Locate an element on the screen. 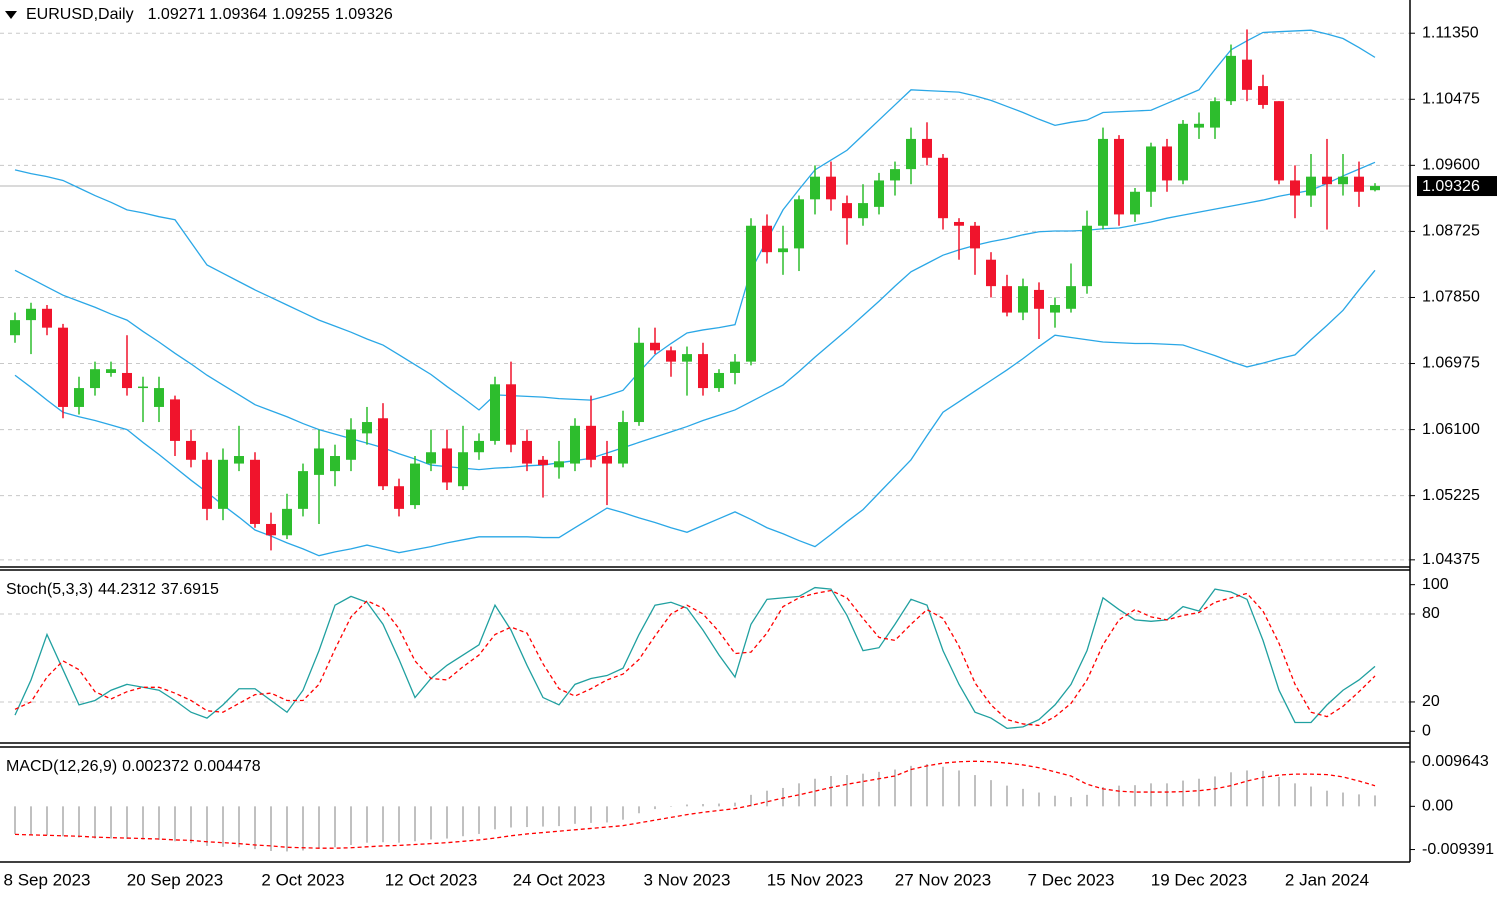  x-tick-label: 2 Jan 2024 is located at coordinates (1327, 879).